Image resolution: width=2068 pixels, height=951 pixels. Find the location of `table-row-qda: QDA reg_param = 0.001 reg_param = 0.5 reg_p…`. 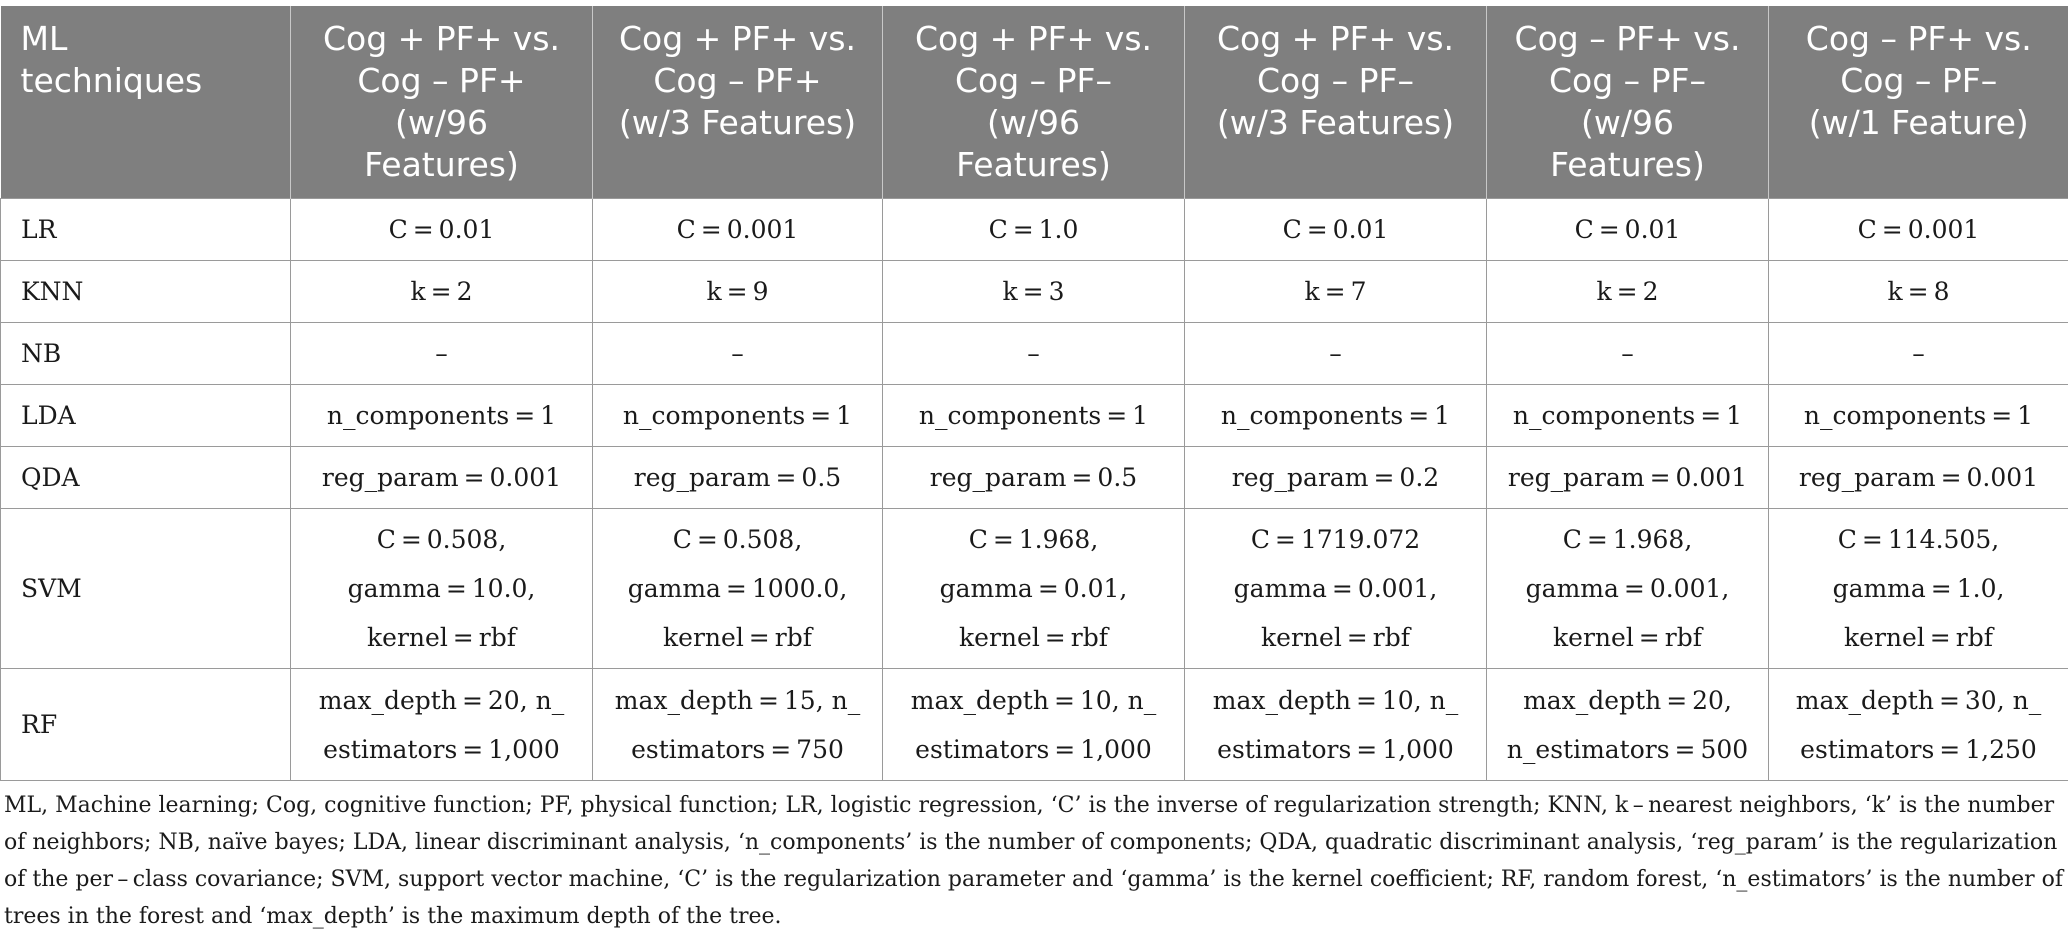

table-row-qda: QDA reg_param = 0.001 reg_param = 0.5 reg_p… is located at coordinates (1034, 477).